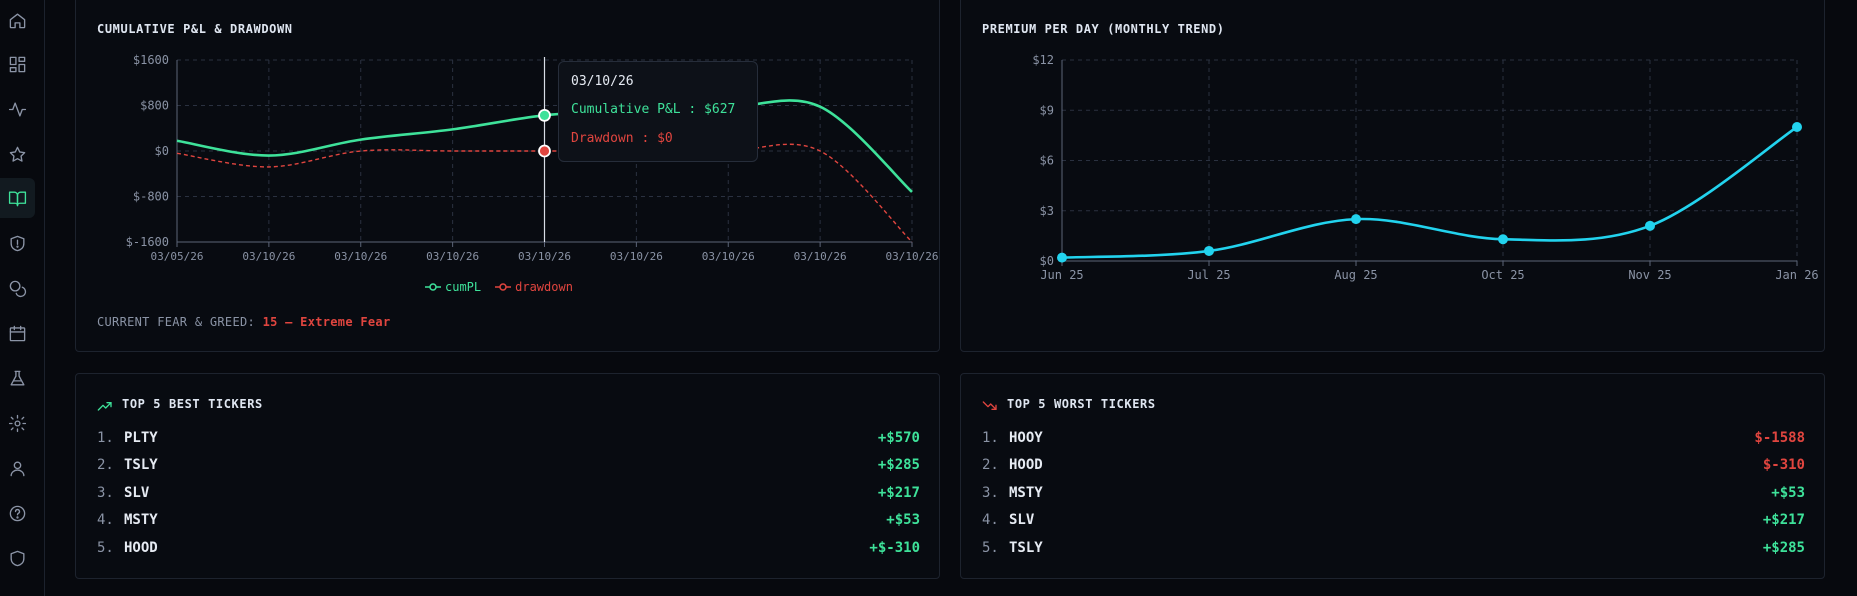 Image resolution: width=1857 pixels, height=596 pixels. I want to click on worst-tickers-title: TOP 5 WORST TICKERS, so click(1081, 404).